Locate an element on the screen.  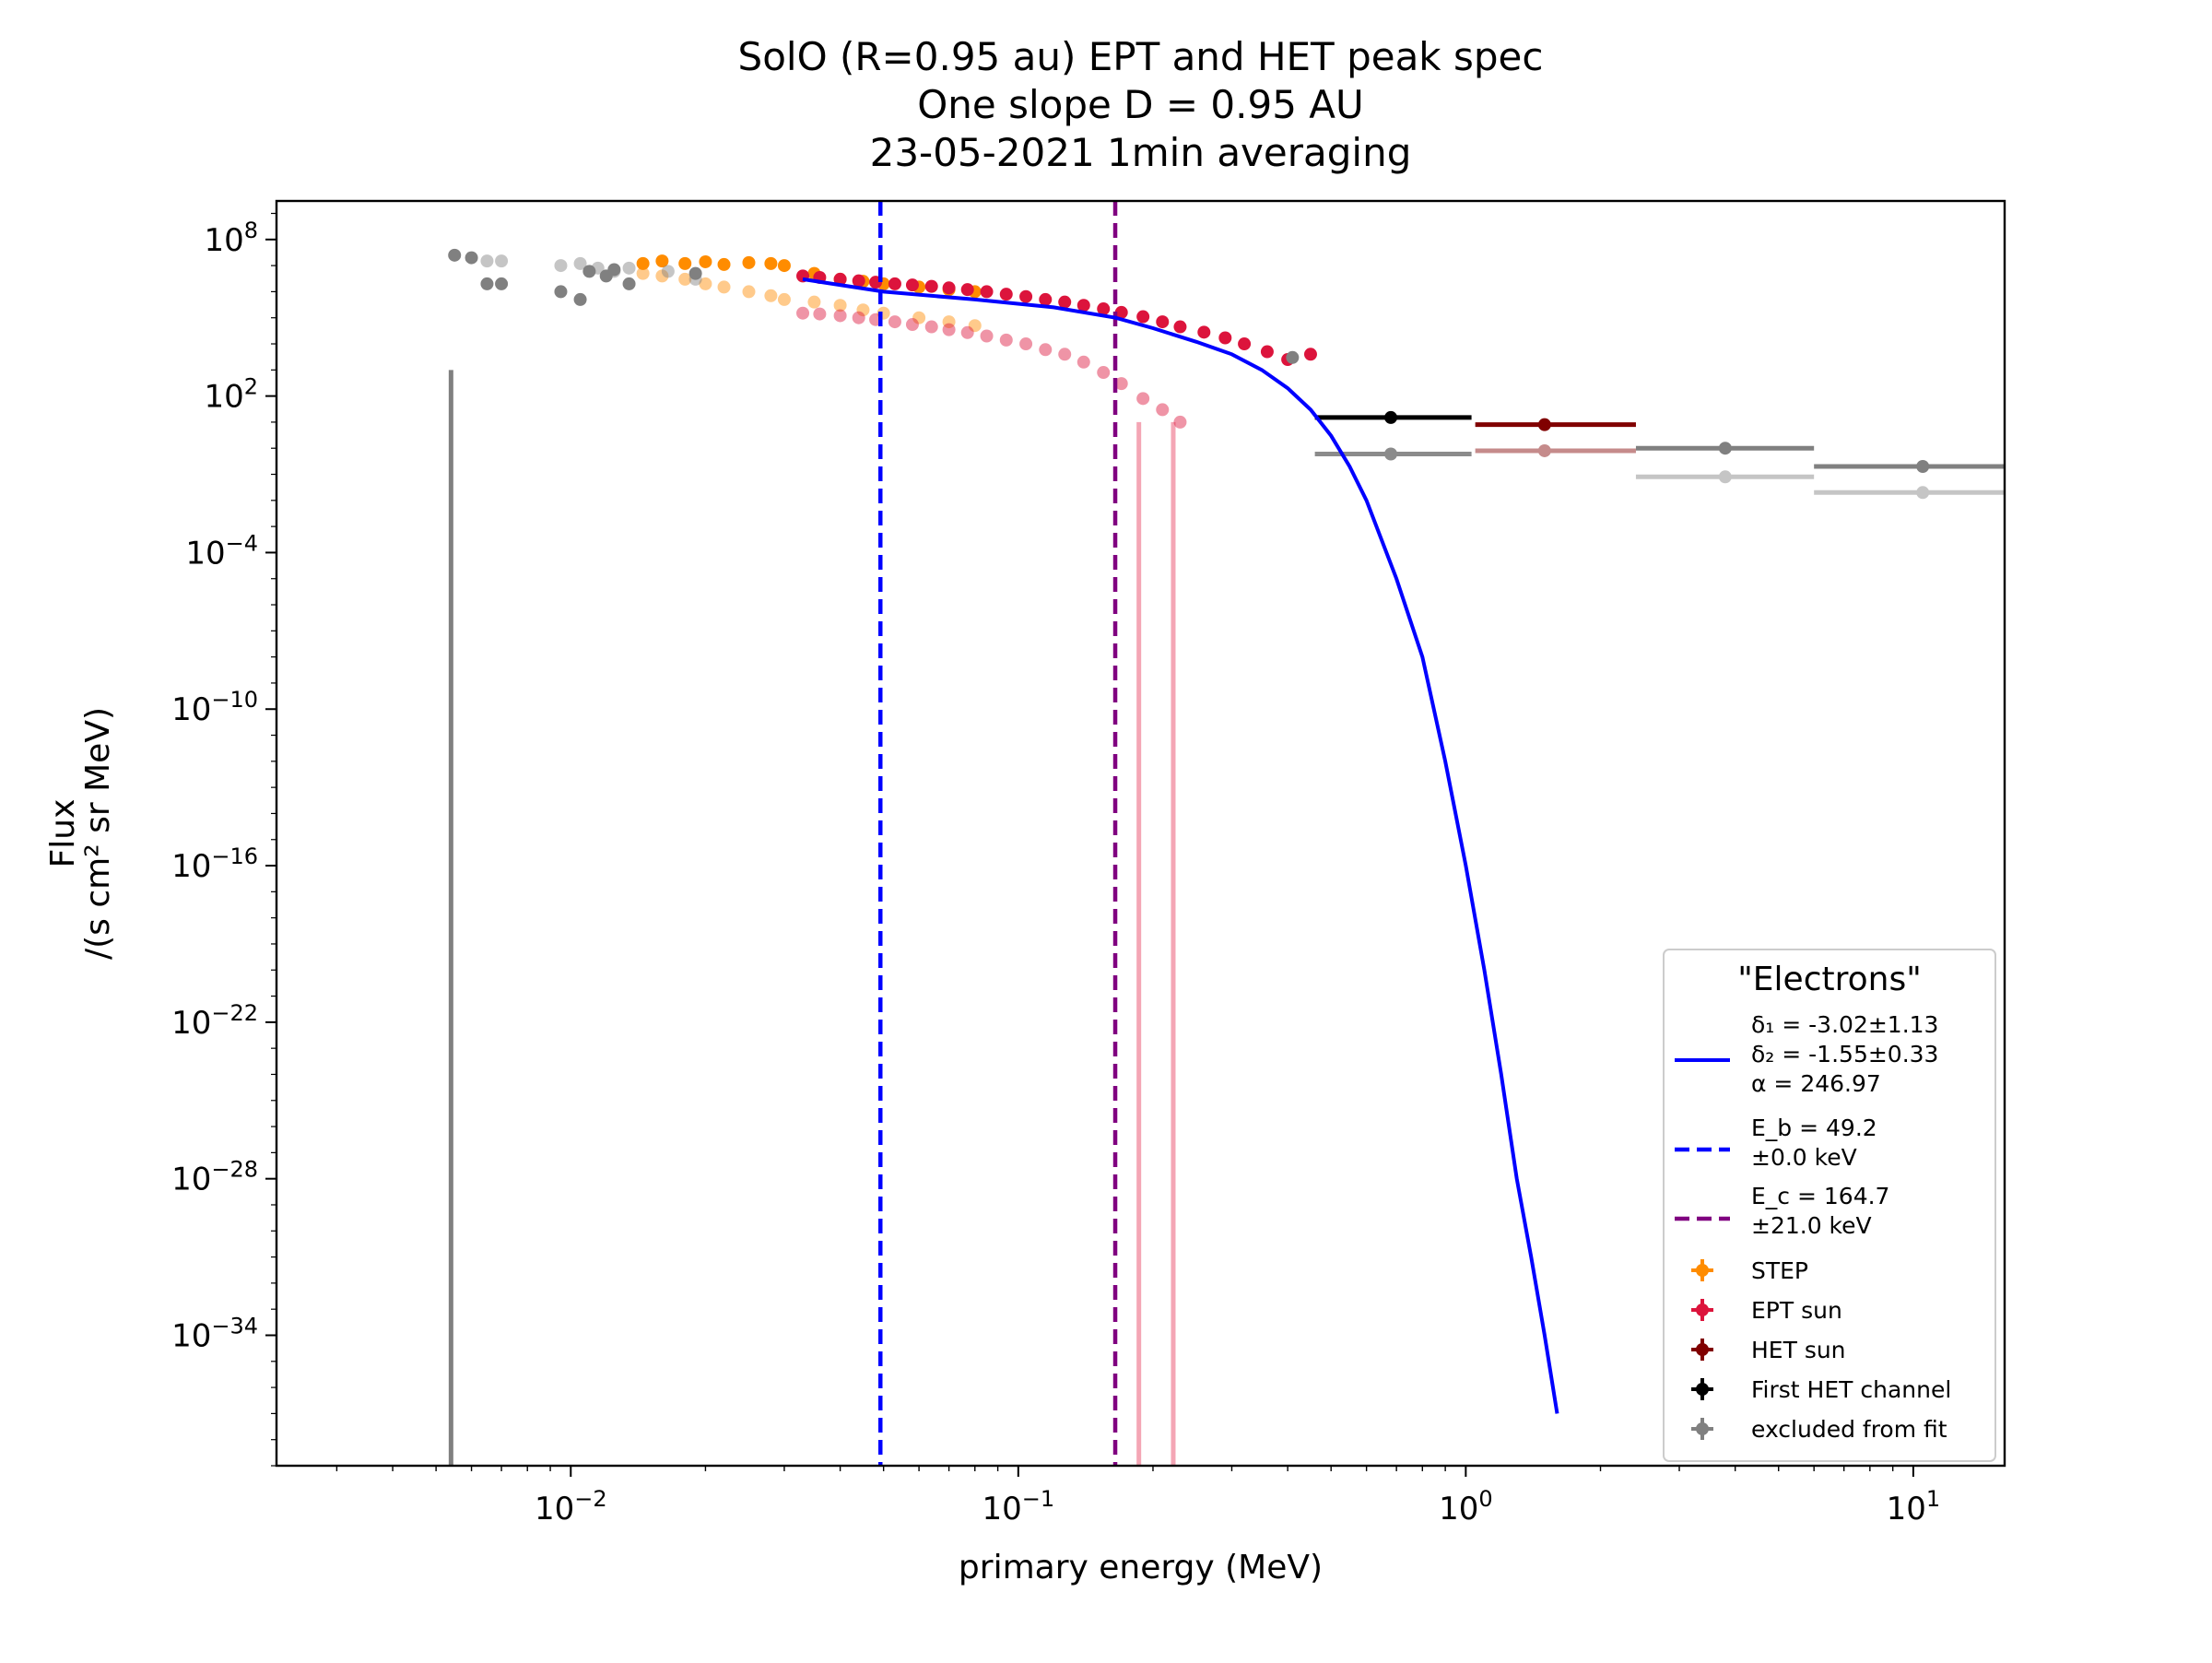
title-line-1: SolO (R=0.95 au) EPT and HET peak spec is located at coordinates (1141, 56).